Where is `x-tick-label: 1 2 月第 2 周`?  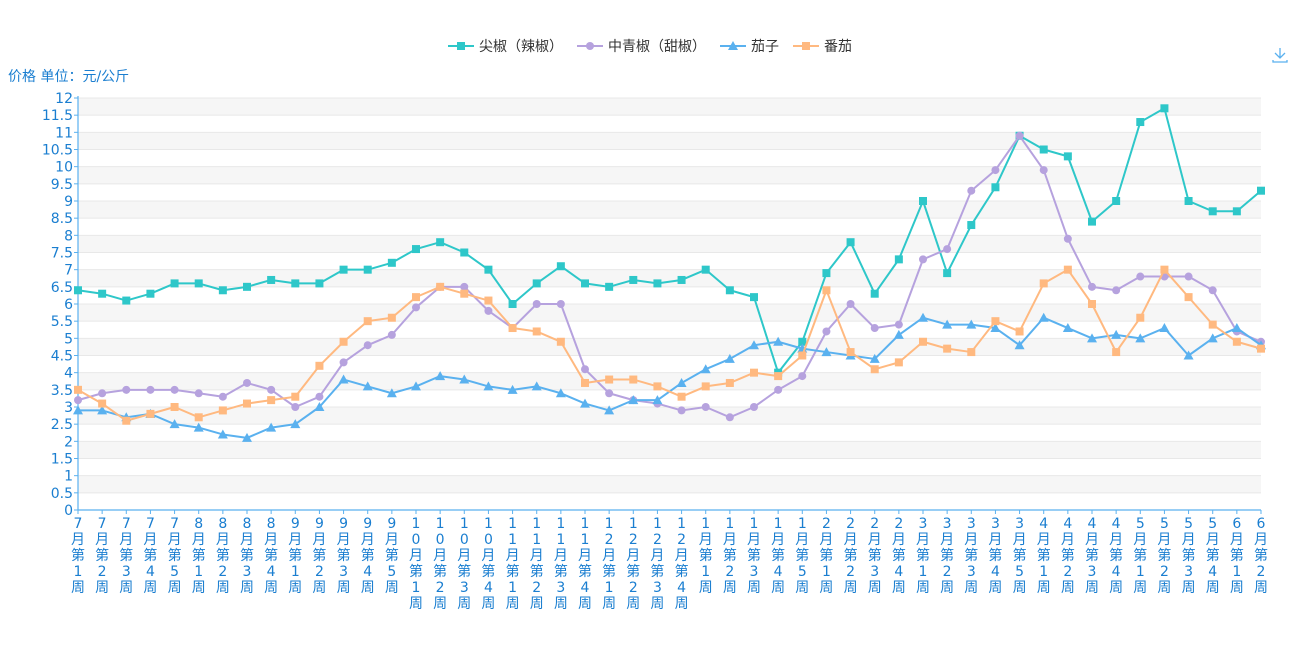
x-tick-label: 1 2 月第 2 周 is located at coordinates (633, 564).